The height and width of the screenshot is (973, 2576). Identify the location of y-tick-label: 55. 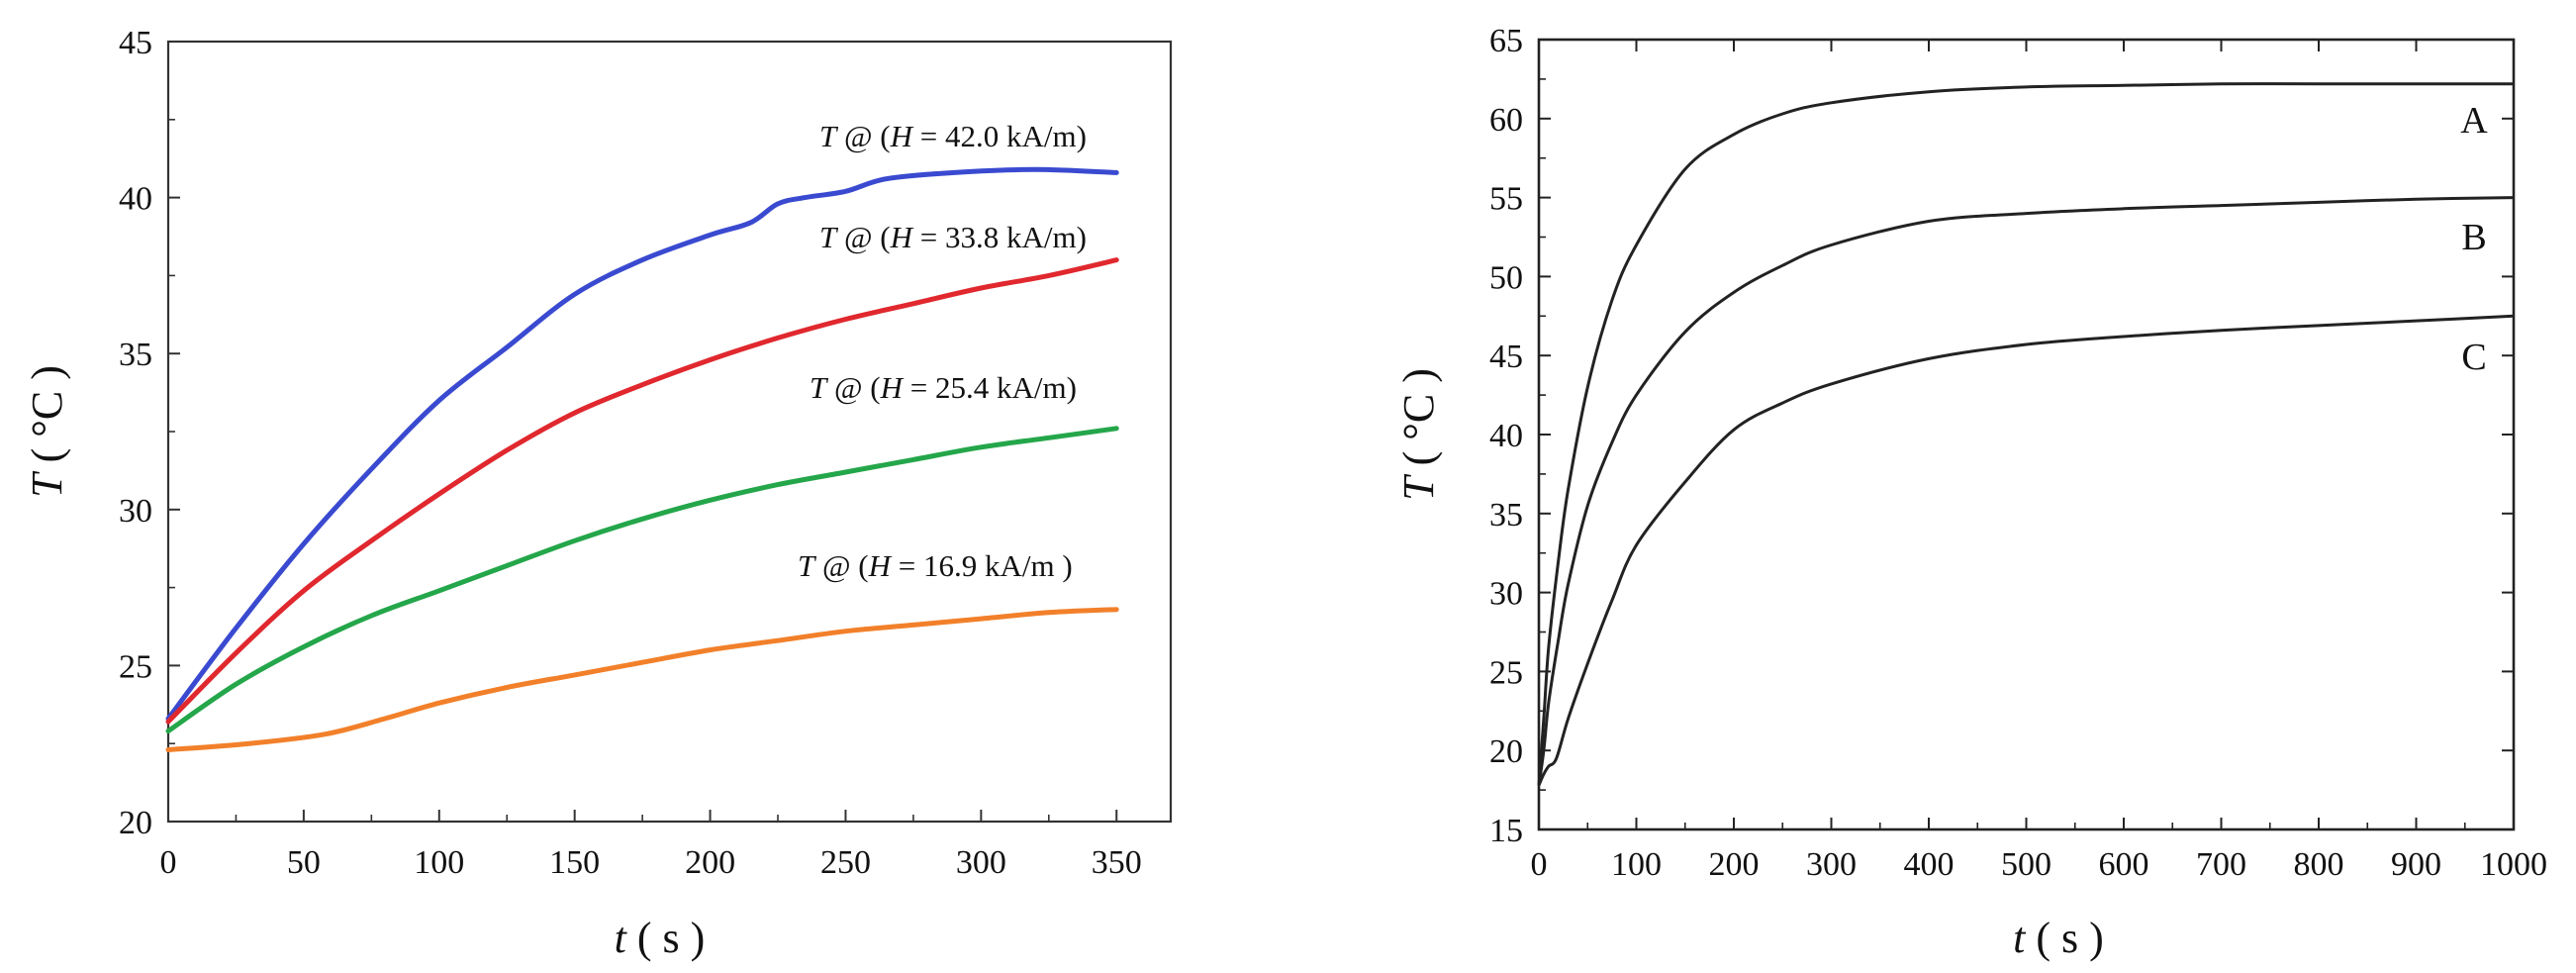
(1506, 199).